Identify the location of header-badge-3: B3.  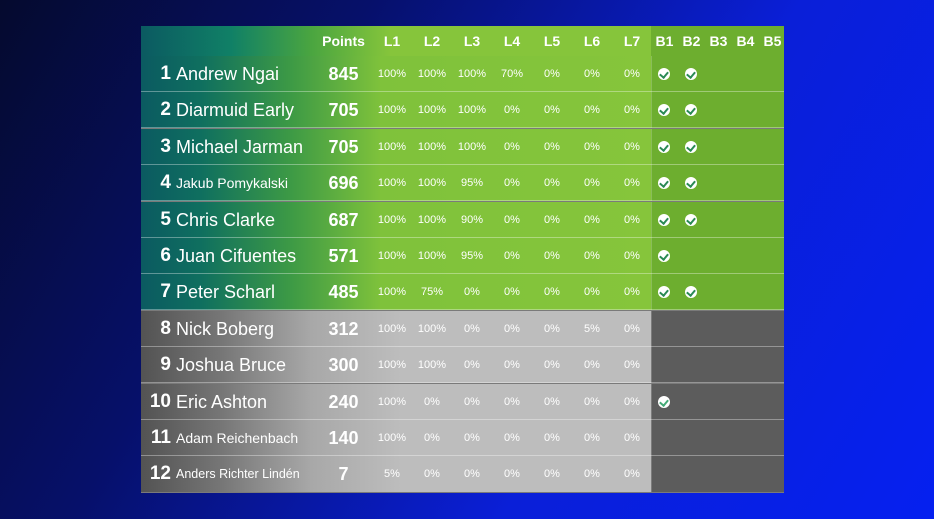
(718, 41).